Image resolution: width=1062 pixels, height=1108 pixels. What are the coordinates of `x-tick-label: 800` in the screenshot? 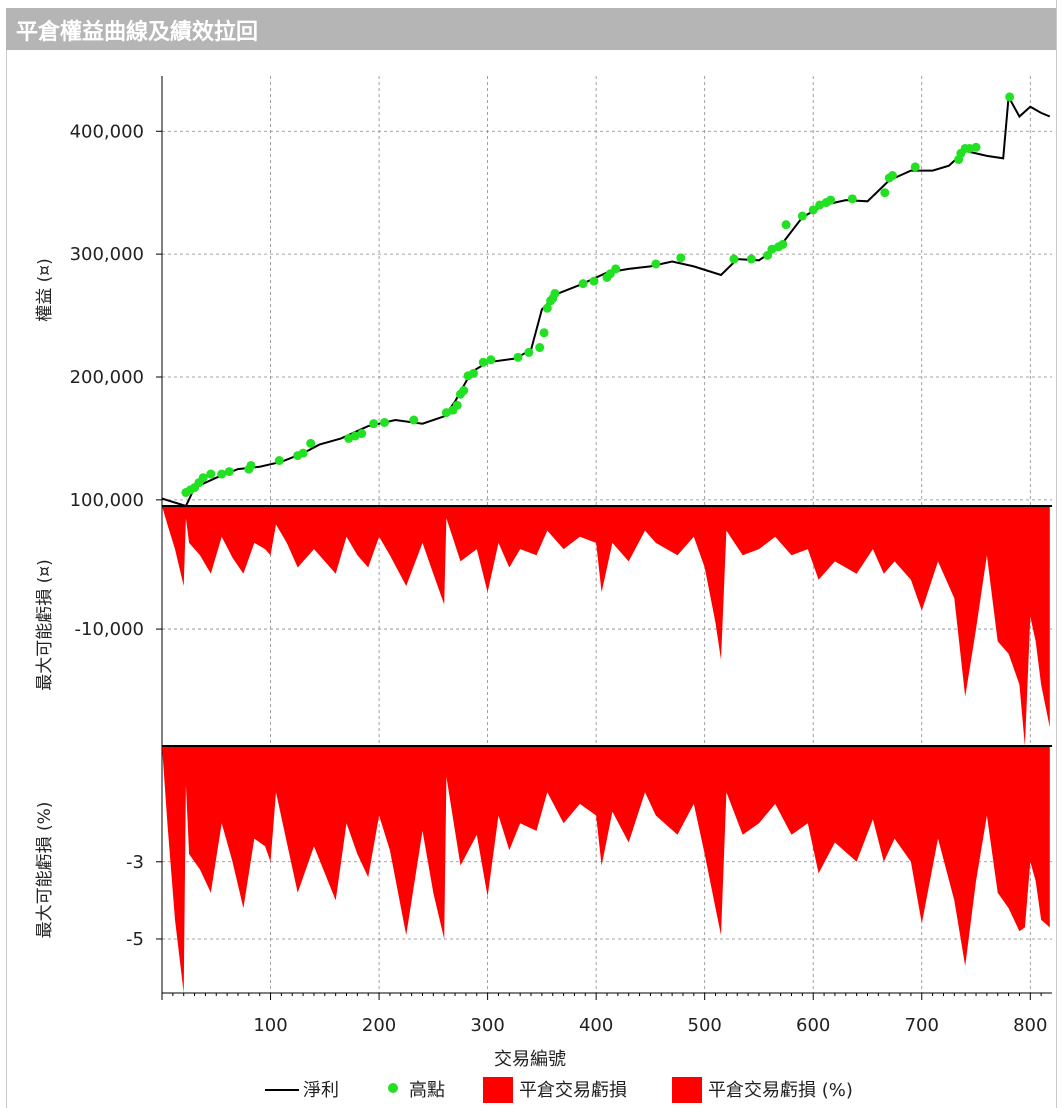 It's located at (1030, 1025).